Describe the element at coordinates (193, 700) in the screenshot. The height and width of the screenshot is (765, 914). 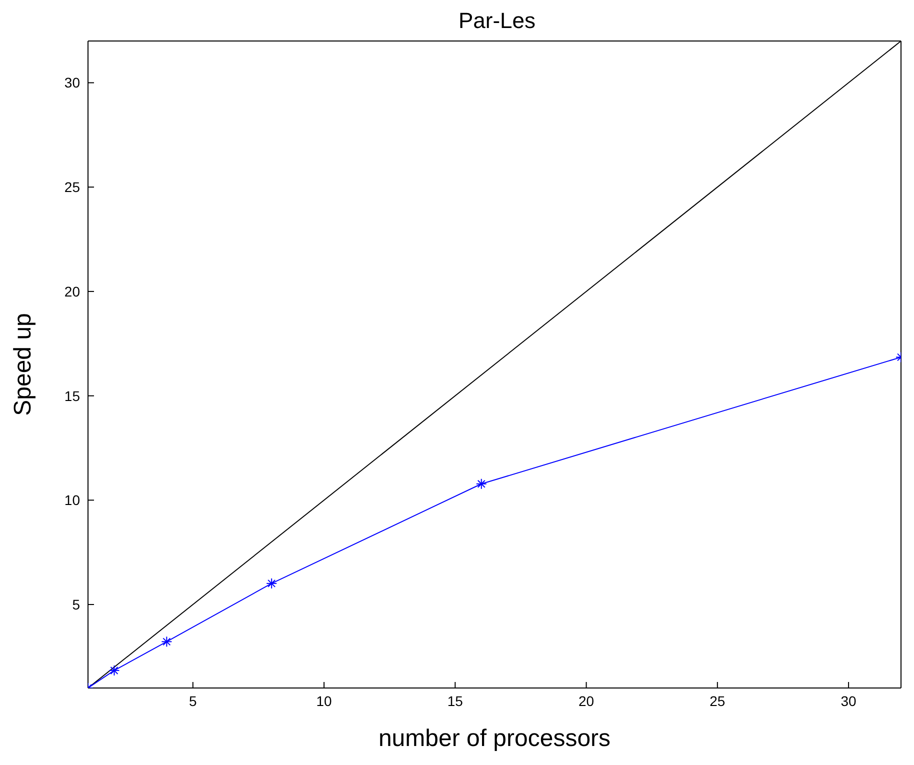
I see `x-tick-label: 5` at that location.